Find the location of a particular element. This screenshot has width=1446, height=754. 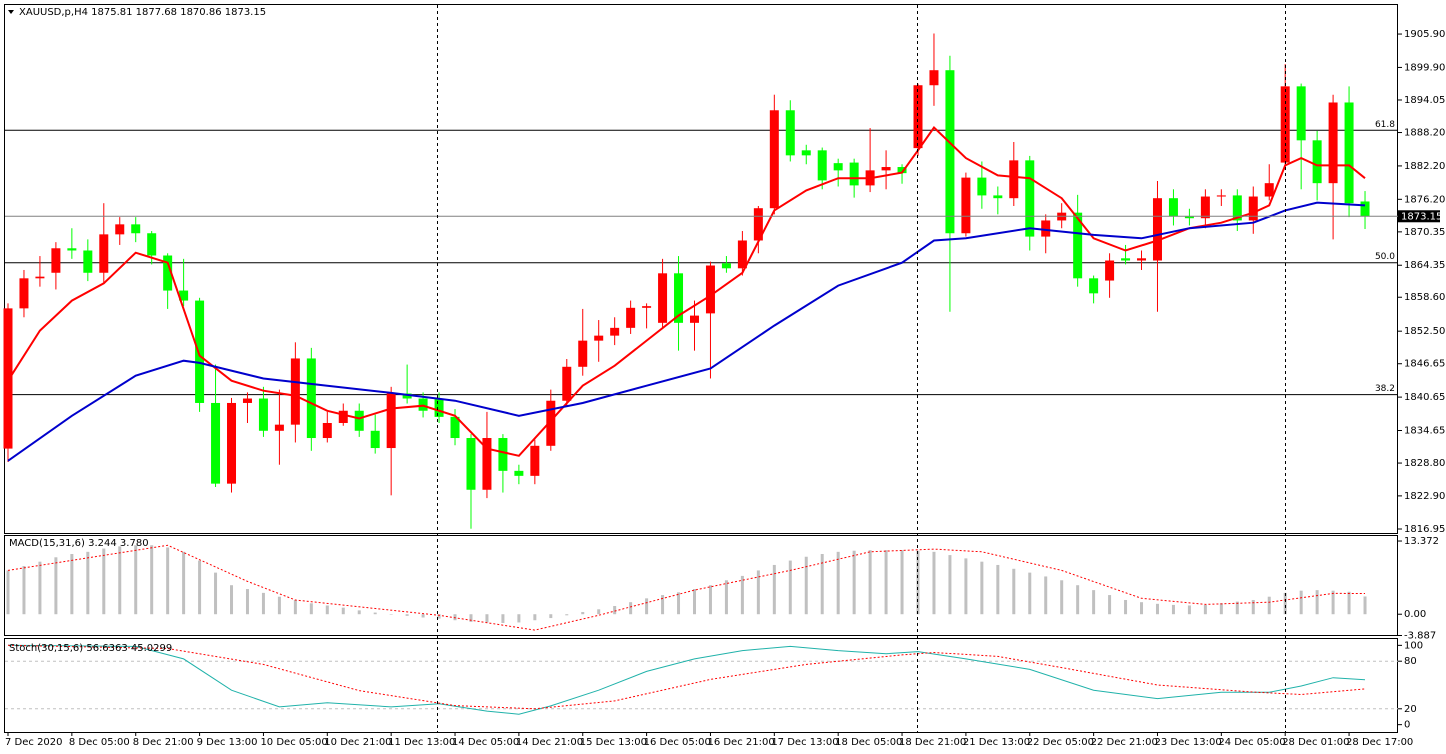

macd-title: MACD(15,31,6) 3.244 3.780 is located at coordinates (79, 543).